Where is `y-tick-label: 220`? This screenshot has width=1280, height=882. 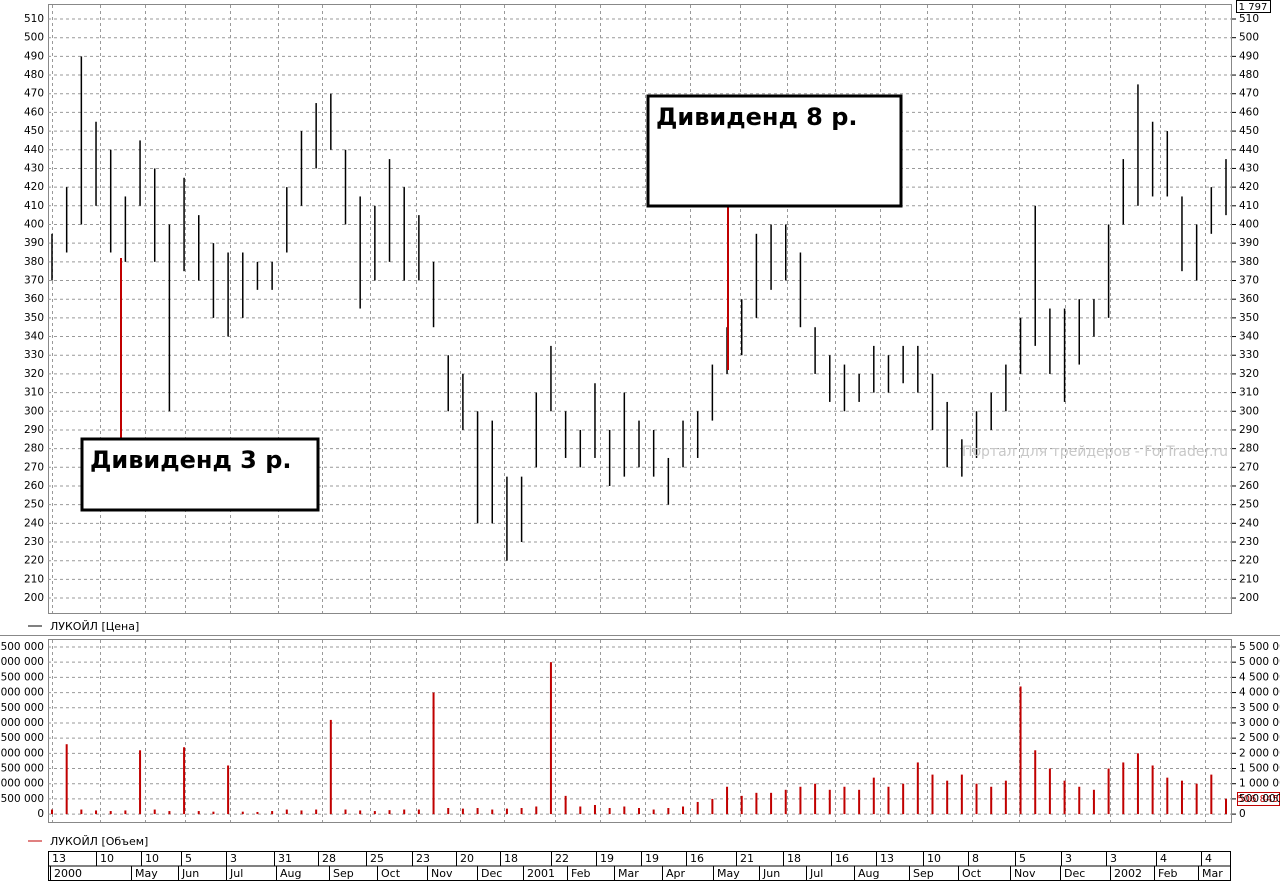
y-tick-label: 220 is located at coordinates (34, 561).